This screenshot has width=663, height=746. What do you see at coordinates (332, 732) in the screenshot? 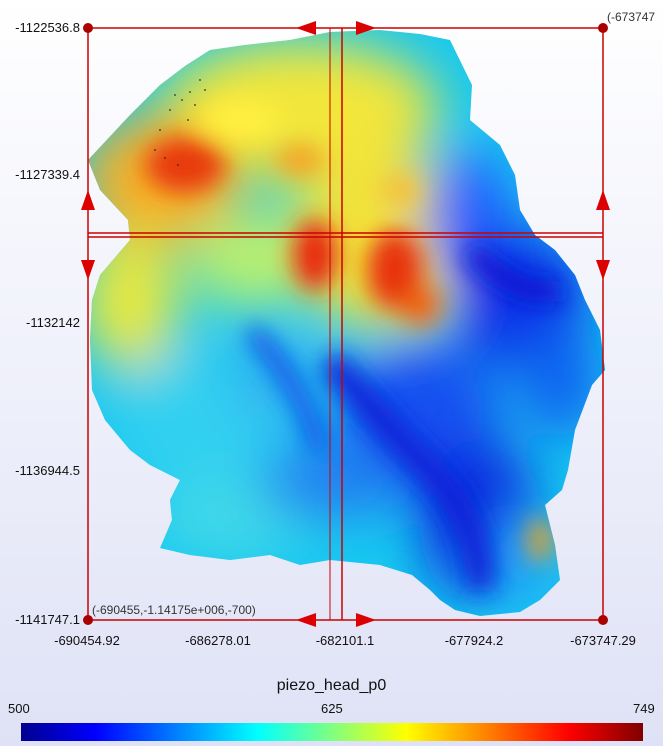
I see `color-scale-bar` at bounding box center [332, 732].